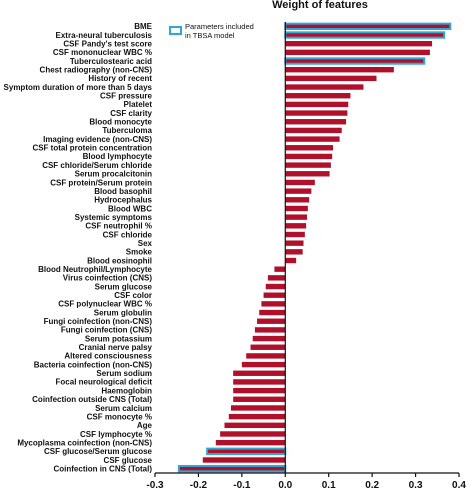  I want to click on category-label-11: Blood monocyte, so click(120, 122).